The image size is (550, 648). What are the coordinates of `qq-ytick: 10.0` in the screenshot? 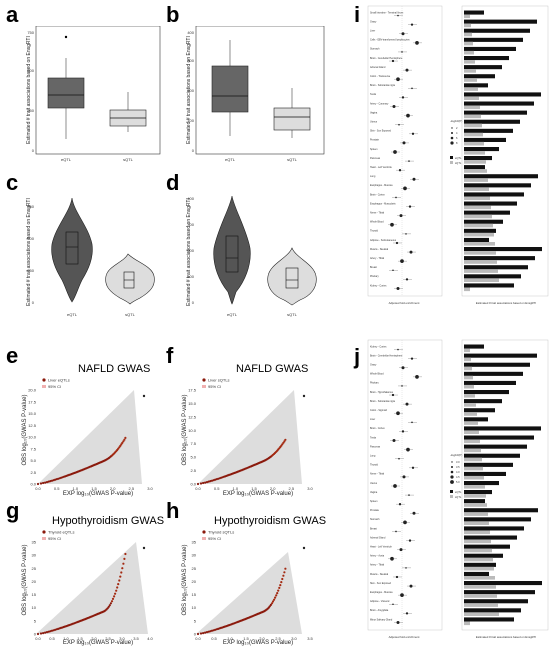 It's located at (32, 437).